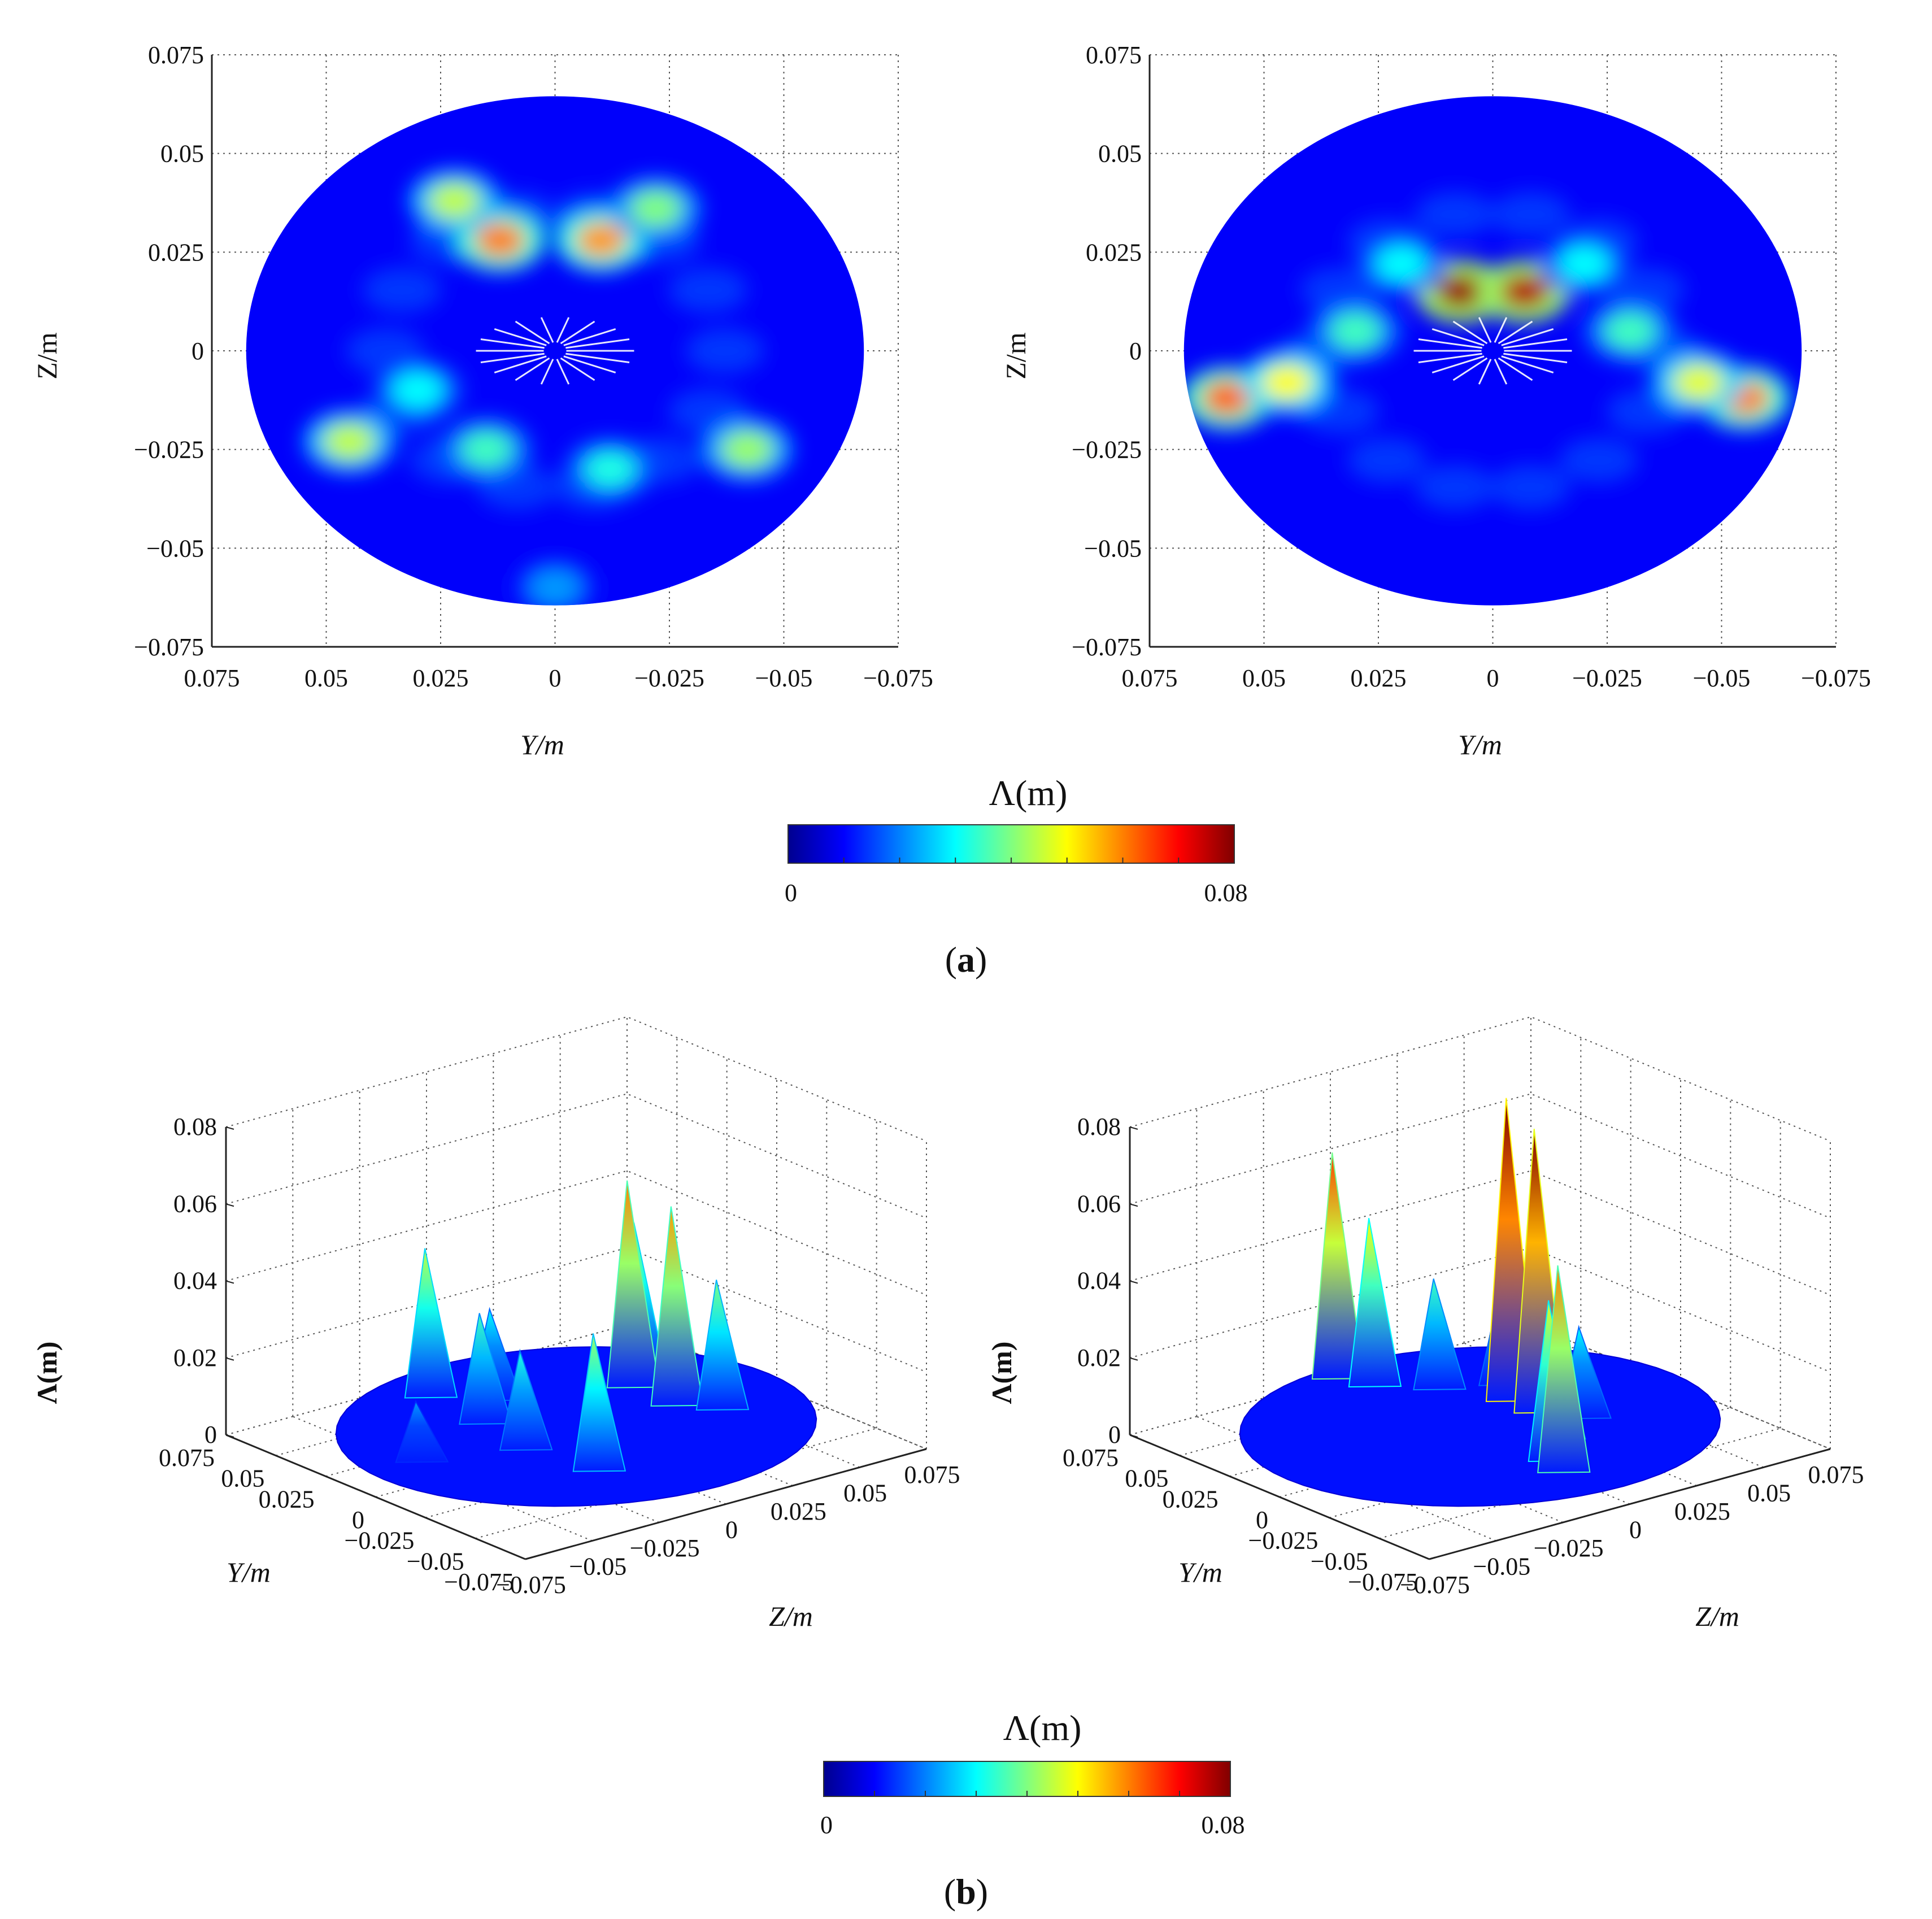 This screenshot has width=1932, height=1919. I want to click on surface-left-z-tick-label: 0.05, so click(865, 1493).